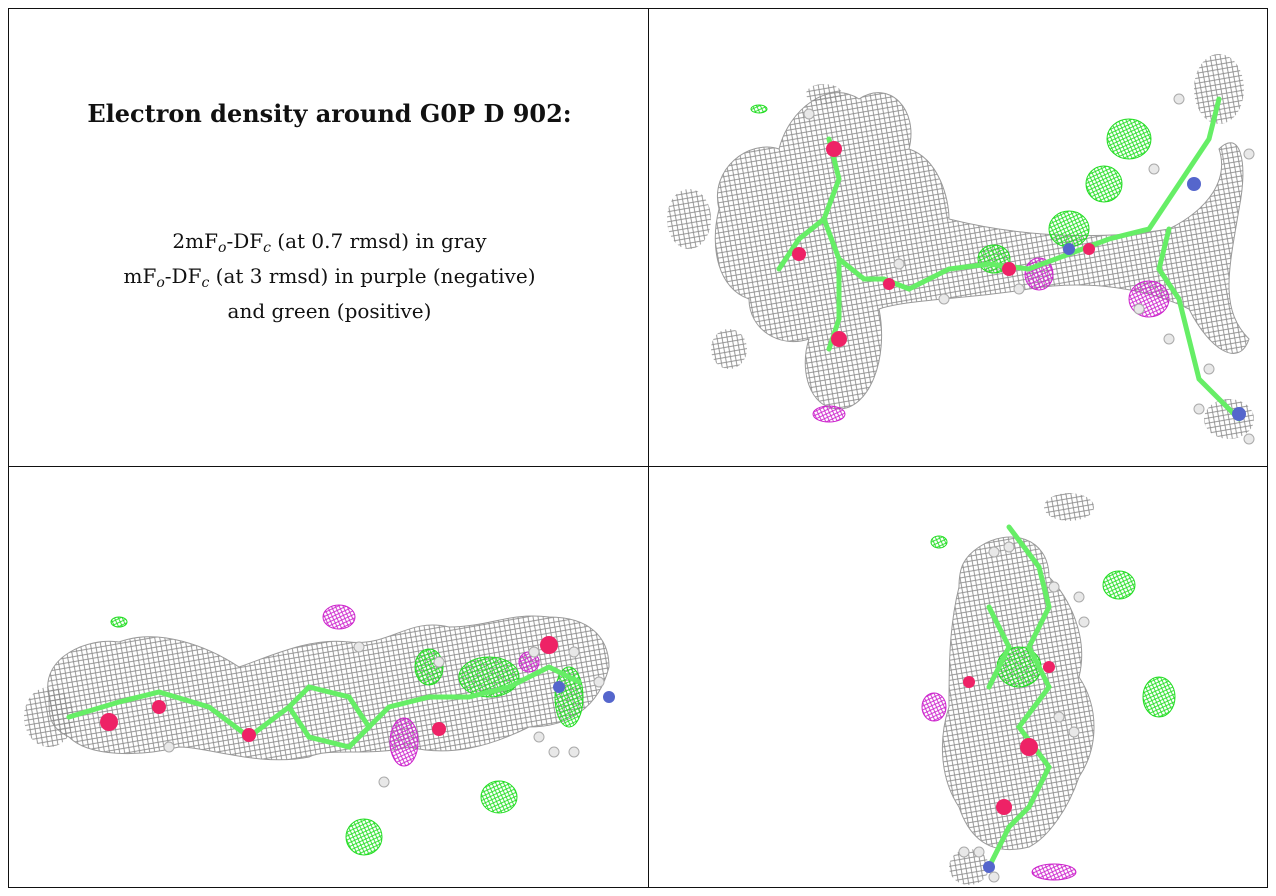  Describe the element at coordinates (329, 279) in the screenshot. I see `caption-line-2: mFo-DFc (at 3 rmsd) in purple (negative)` at that location.